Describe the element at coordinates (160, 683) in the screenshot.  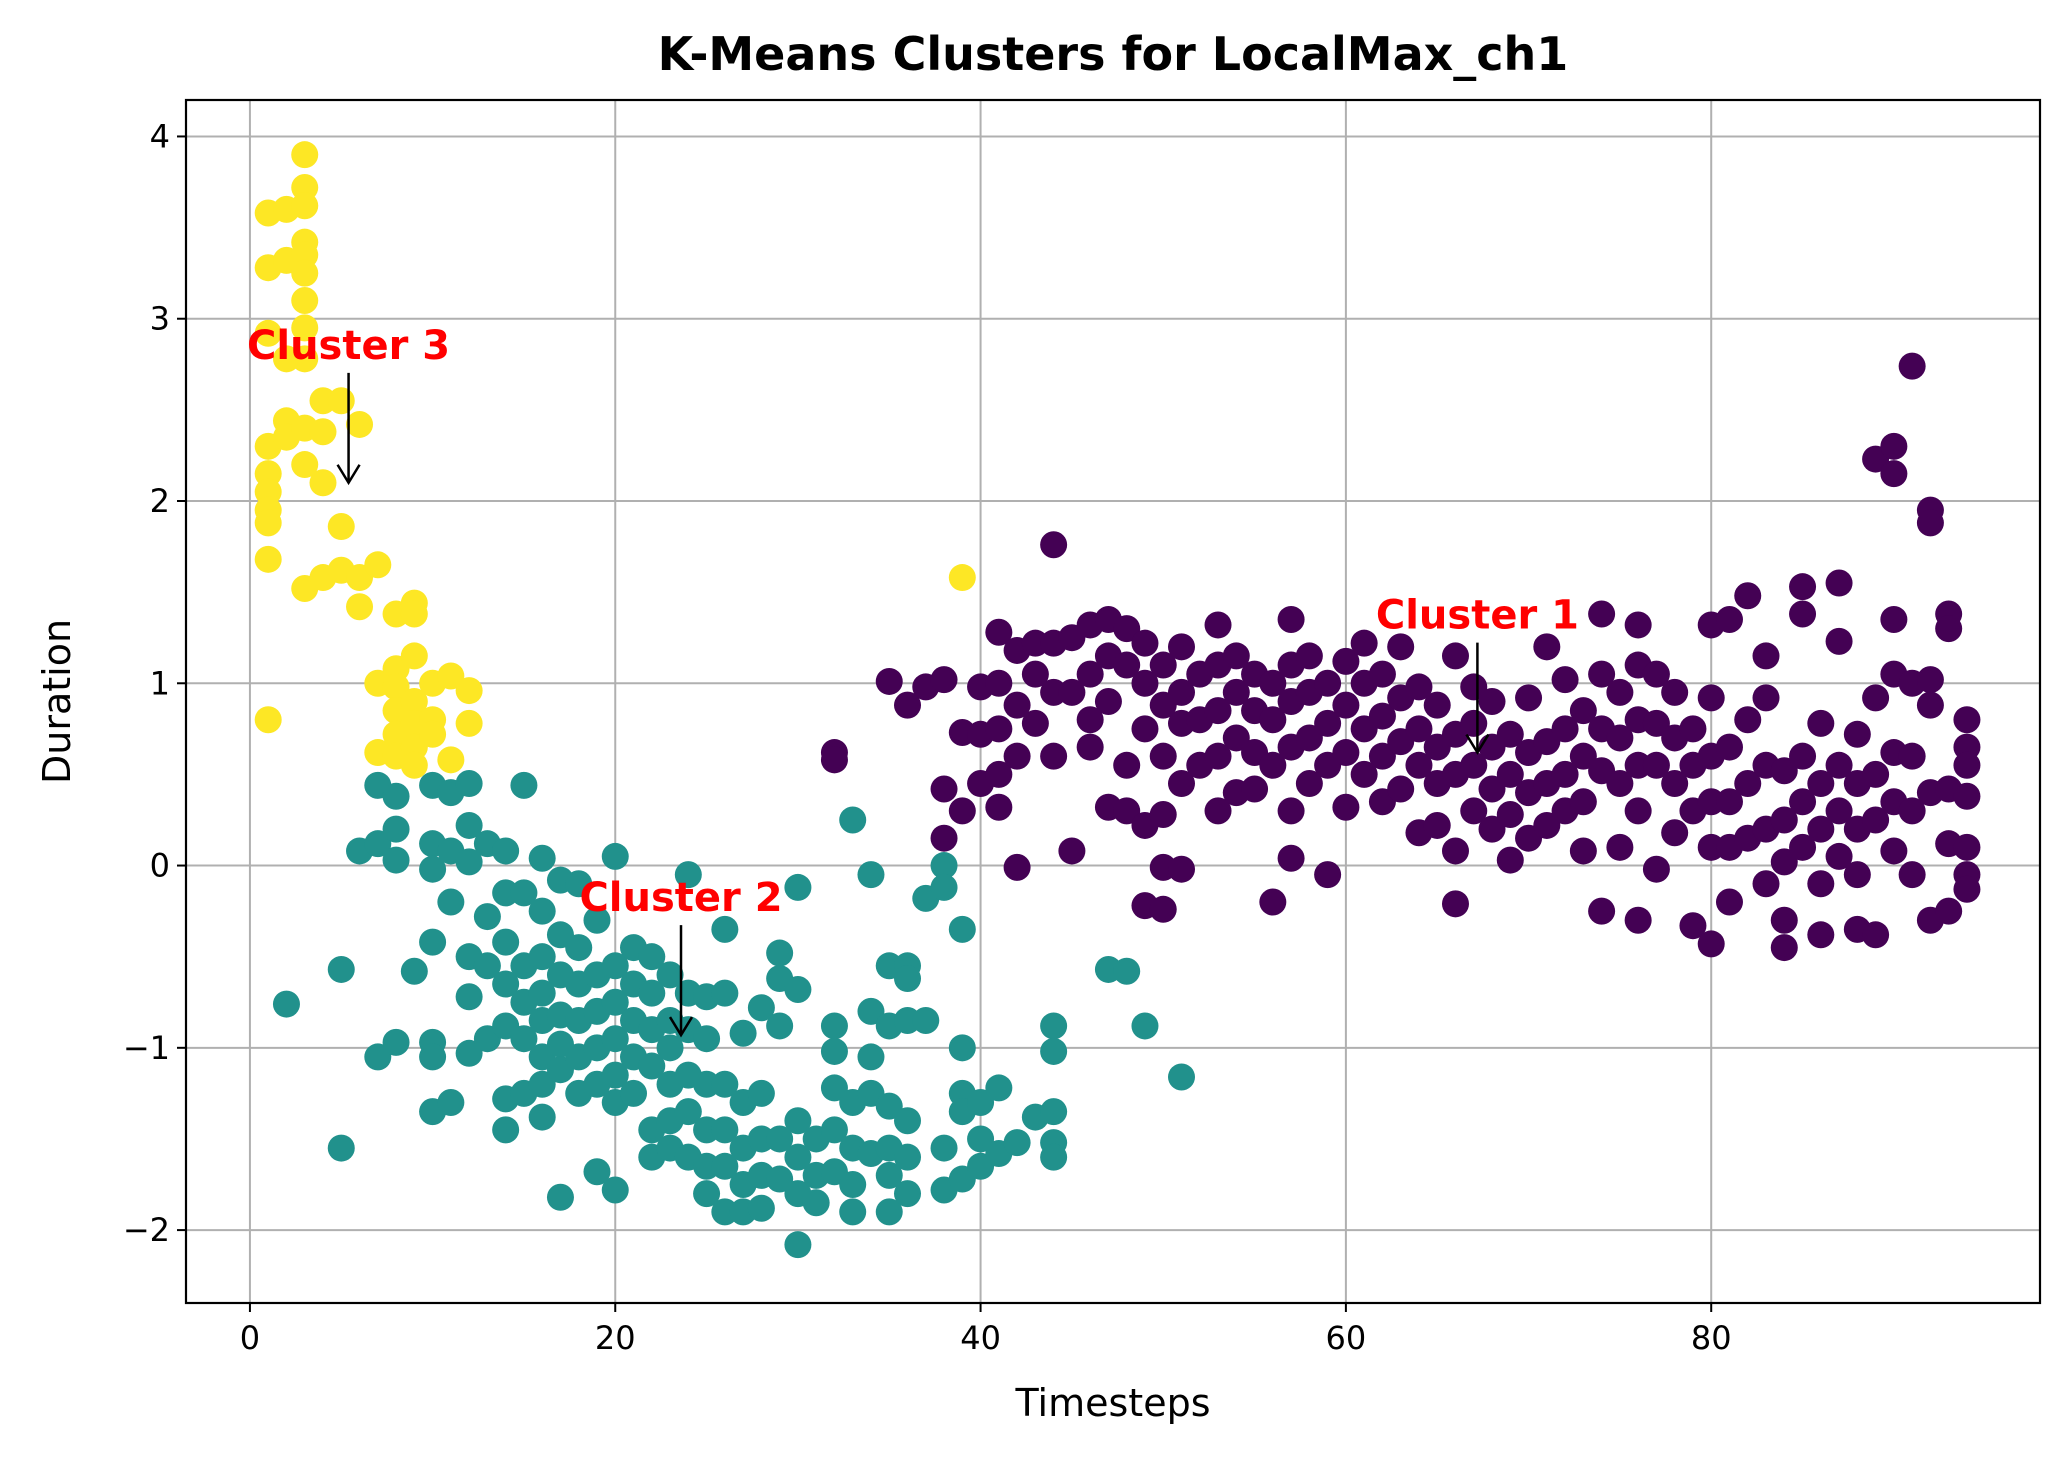
I see `y-tick-label: 1` at that location.